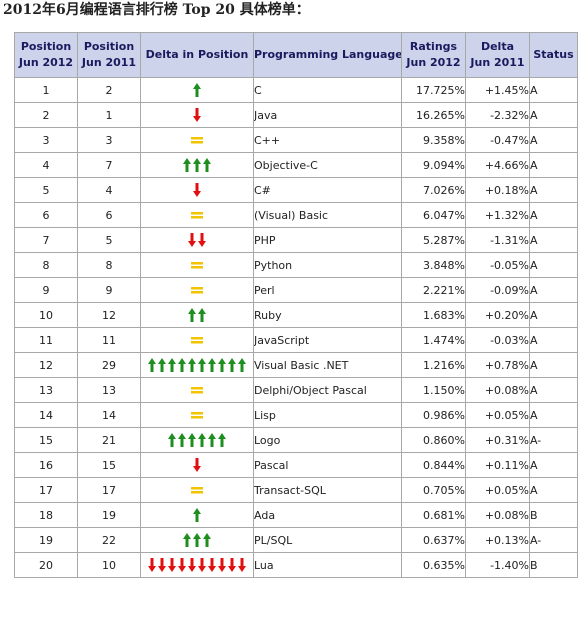 This screenshot has height=629, width=578. Describe the element at coordinates (327, 515) in the screenshot. I see `language-link: Ada` at that location.